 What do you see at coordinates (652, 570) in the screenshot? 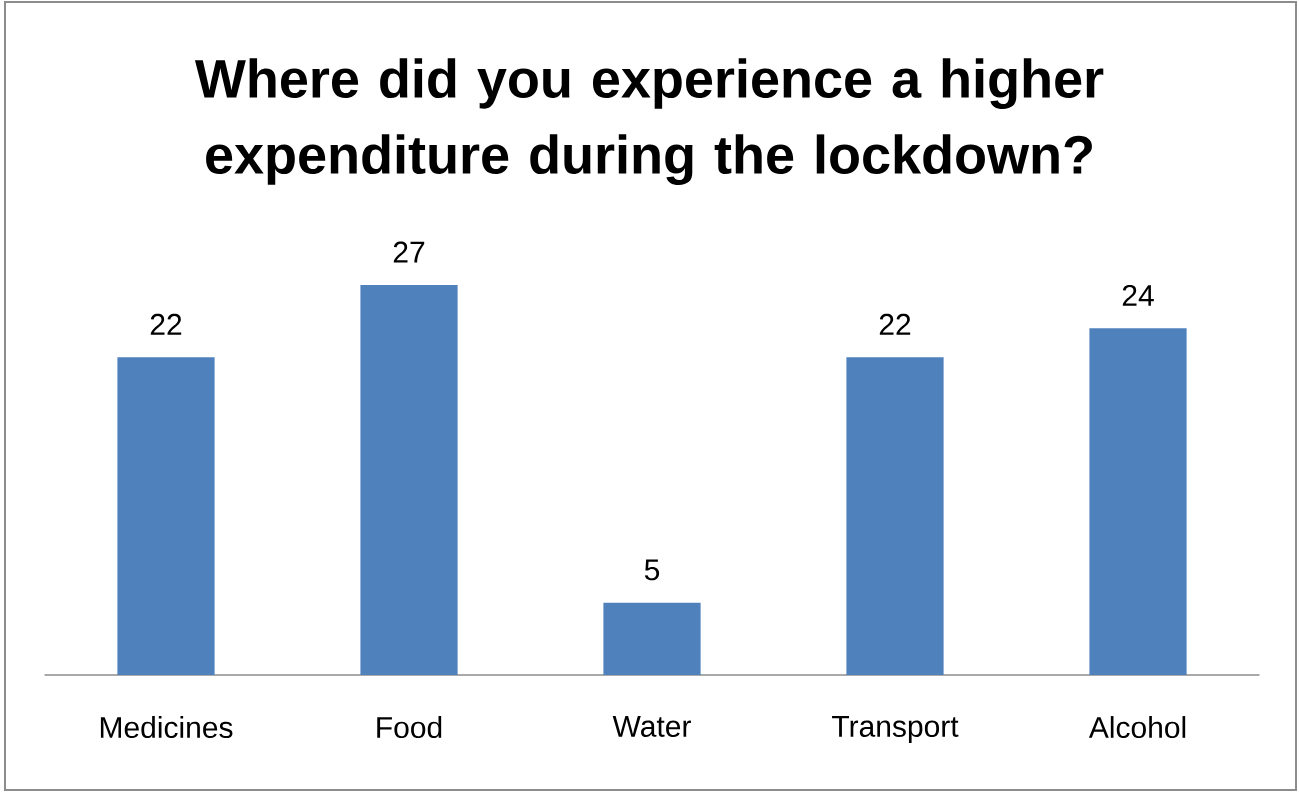
I see `data-label: 5` at bounding box center [652, 570].